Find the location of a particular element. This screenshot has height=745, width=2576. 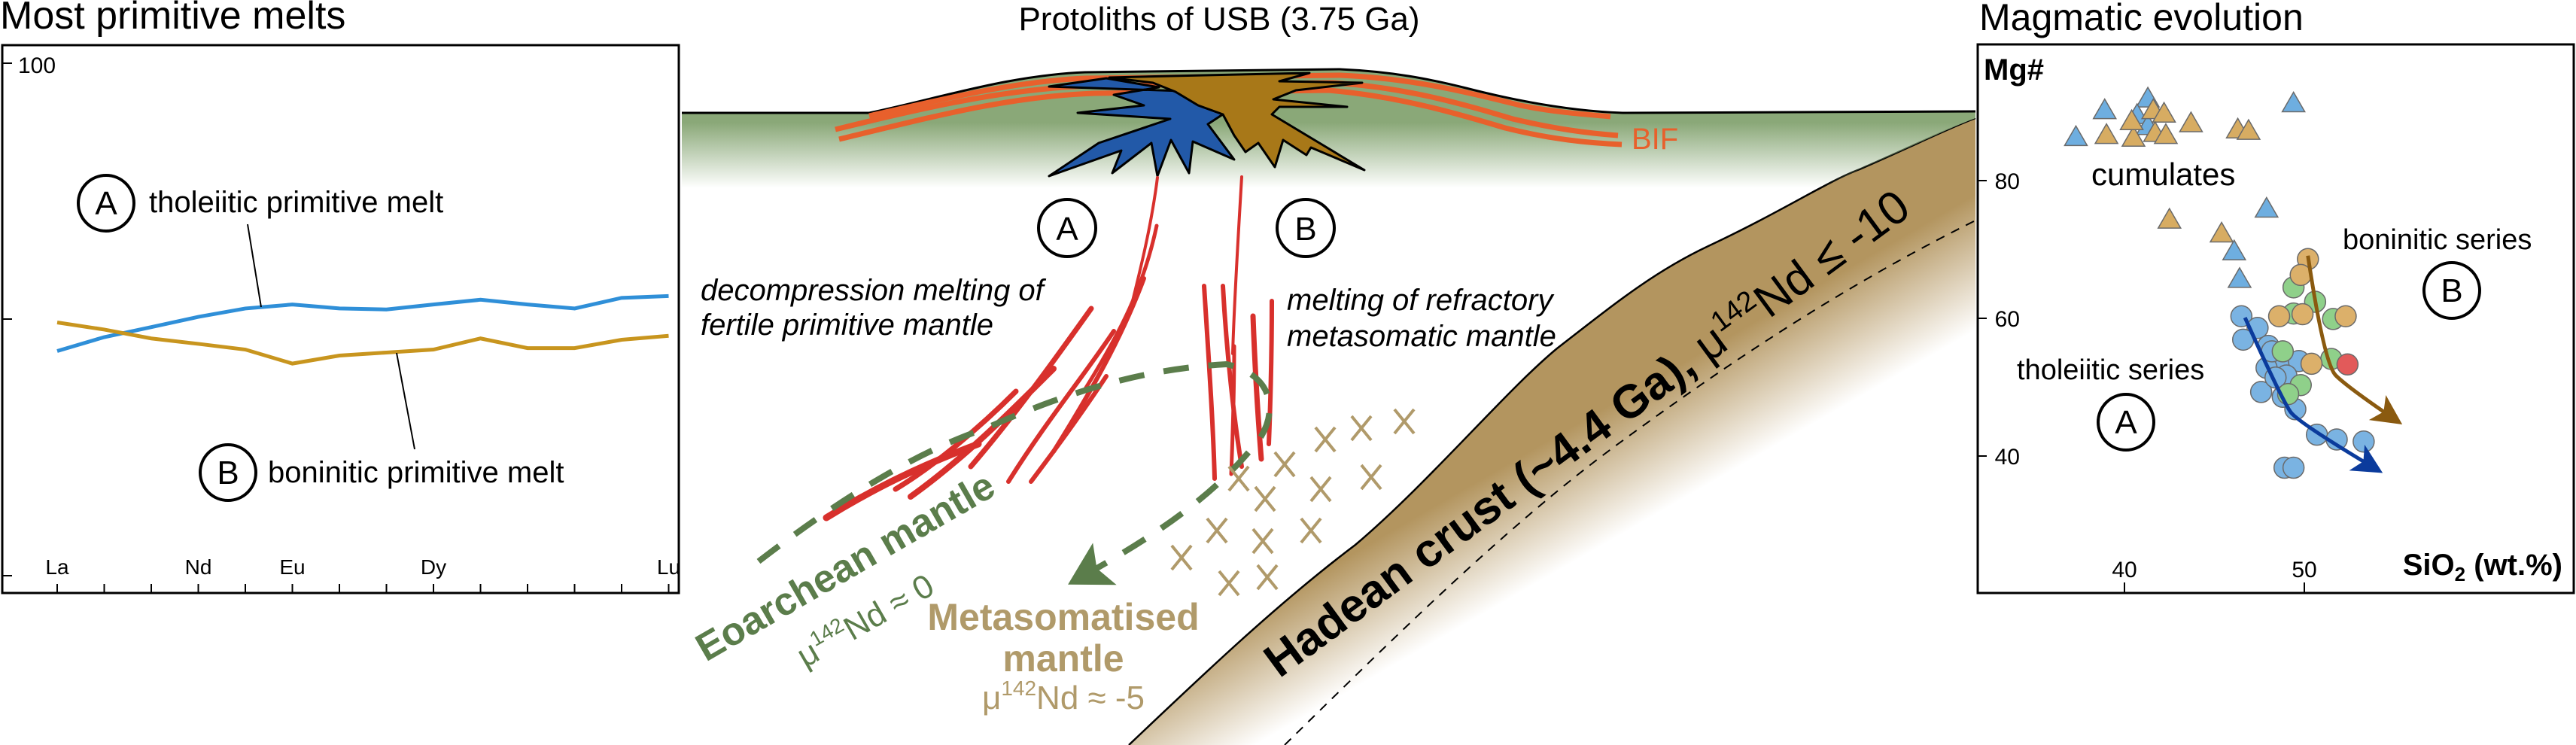

left-label-a: A is located at coordinates (106, 203).